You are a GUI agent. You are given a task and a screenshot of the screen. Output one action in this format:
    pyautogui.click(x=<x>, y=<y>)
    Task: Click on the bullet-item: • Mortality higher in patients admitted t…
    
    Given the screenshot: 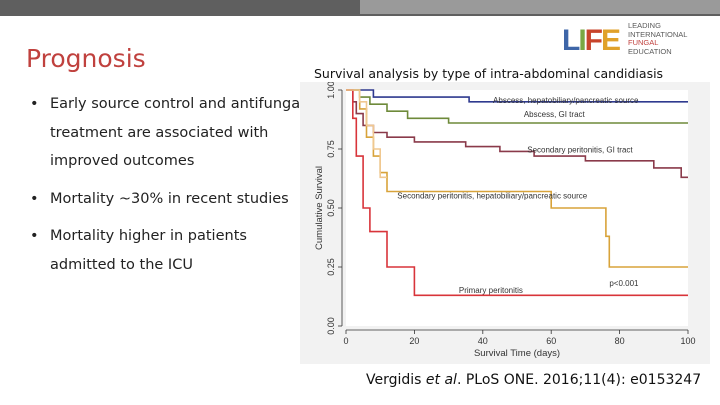 What is the action you would take?
    pyautogui.click(x=138, y=250)
    